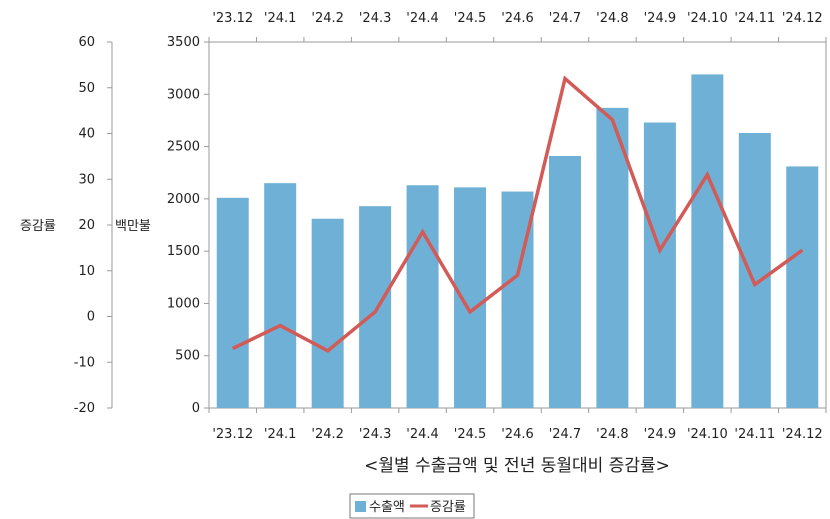  What do you see at coordinates (86, 225) in the screenshot?
I see `line-tick-label: 20` at bounding box center [86, 225].